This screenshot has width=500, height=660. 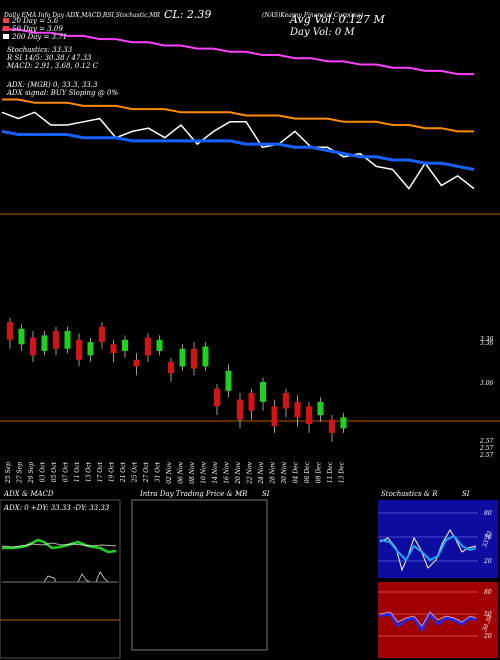 What do you see at coordinates (273, 472) in the screenshot?
I see `date-tick: 28 Nov` at bounding box center [273, 472].